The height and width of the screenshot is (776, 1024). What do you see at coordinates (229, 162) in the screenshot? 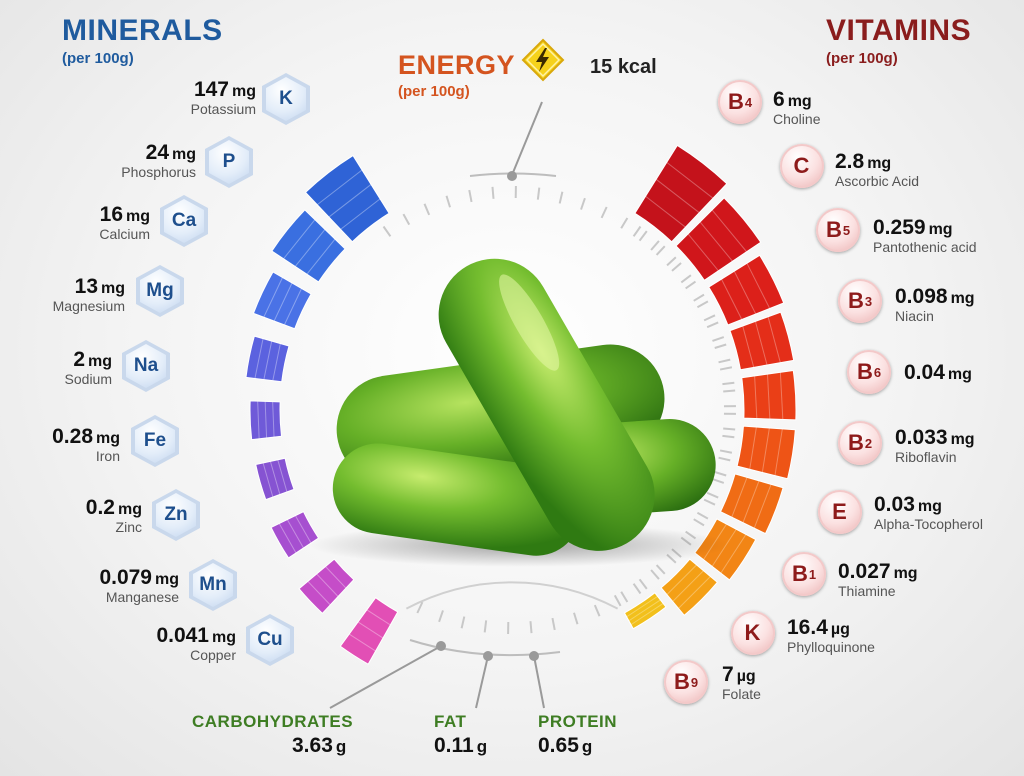
I see `hex-badge-p: P` at bounding box center [229, 162].